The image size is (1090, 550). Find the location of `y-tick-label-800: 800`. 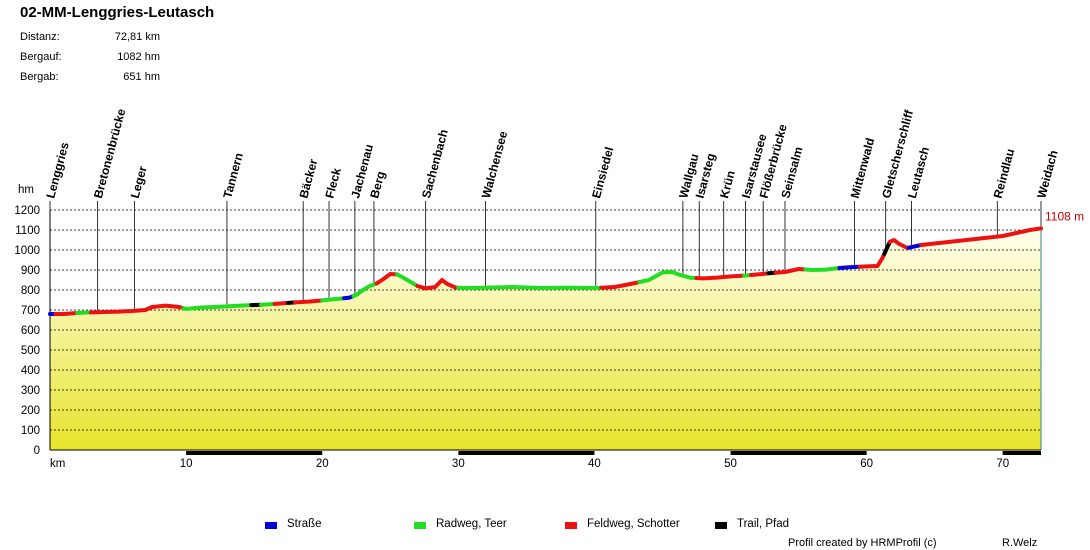

y-tick-label-800: 800 is located at coordinates (30, 291).